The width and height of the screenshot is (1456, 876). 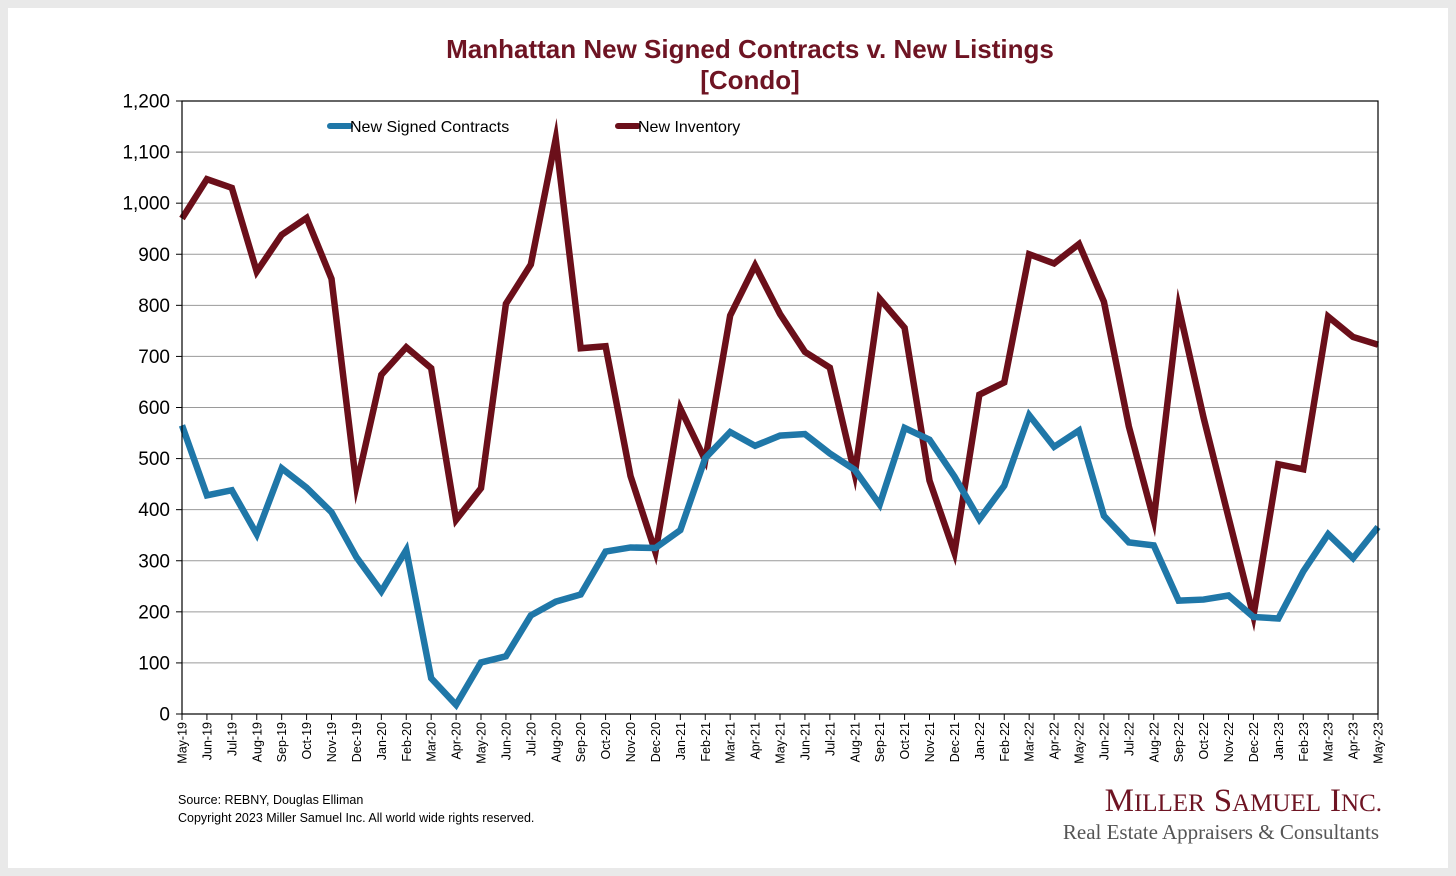 What do you see at coordinates (457, 741) in the screenshot?
I see `x-tick-label: Apr-20` at bounding box center [457, 741].